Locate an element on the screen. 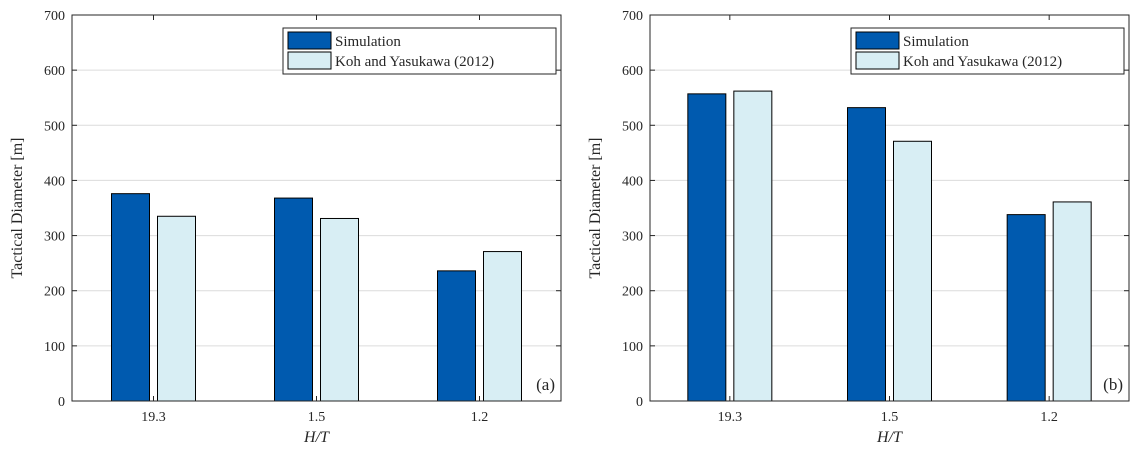 Image resolution: width=1136 pixels, height=455 pixels. panel-label: (b) is located at coordinates (1113, 384).